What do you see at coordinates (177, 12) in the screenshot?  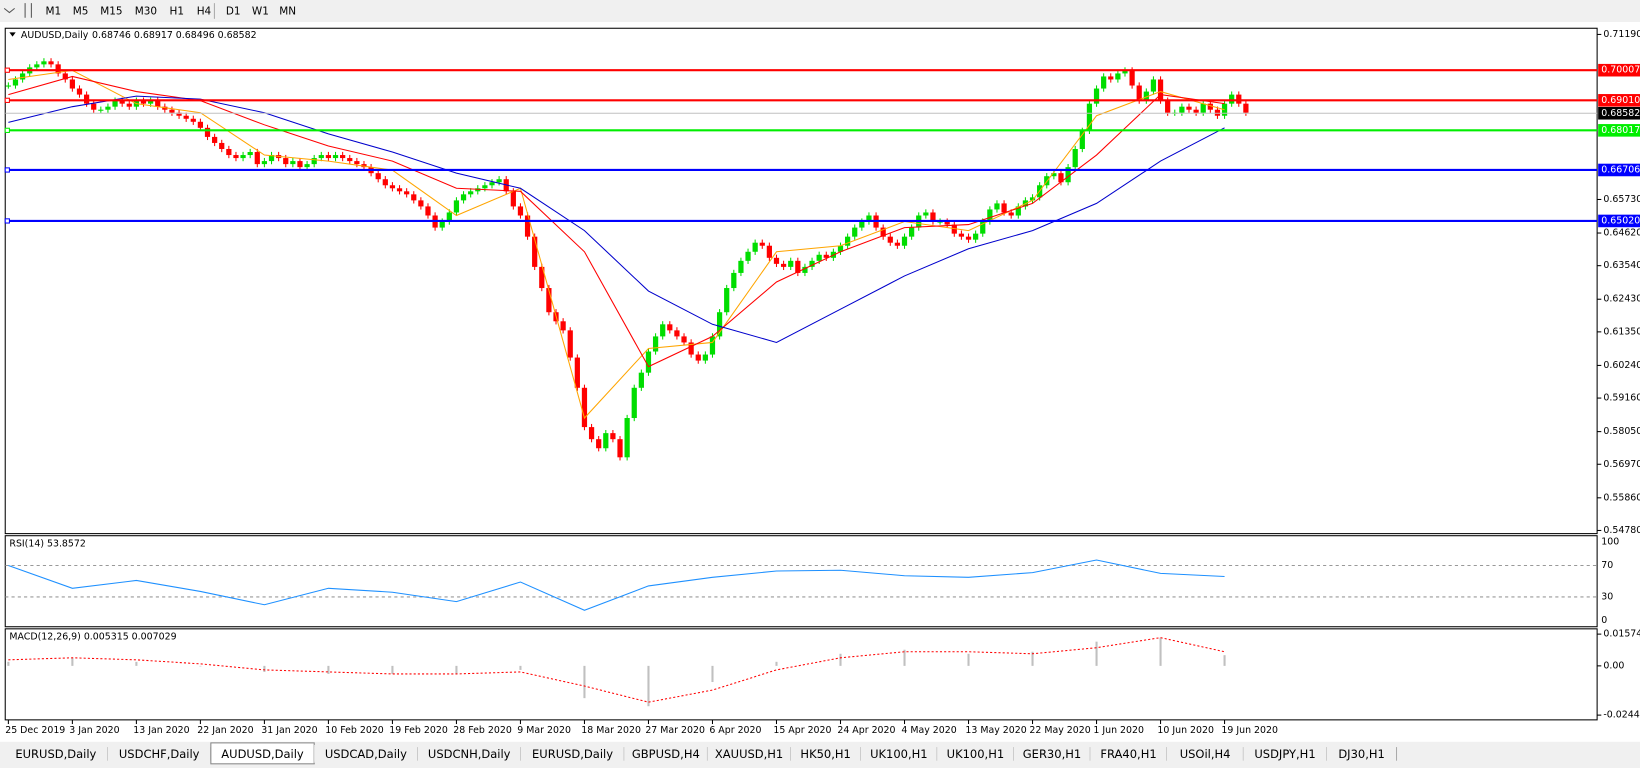 I see `timeframe-button: H1` at bounding box center [177, 12].